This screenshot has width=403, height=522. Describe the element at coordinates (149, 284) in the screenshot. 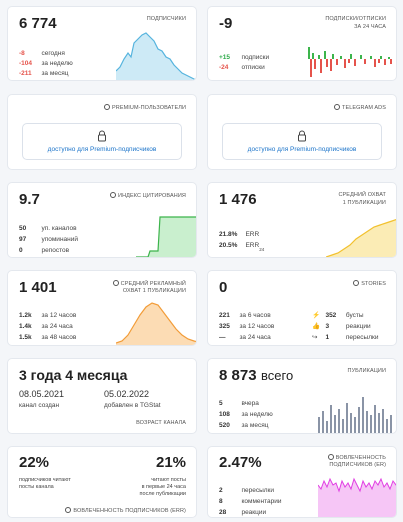

I see `ad-reach-title-1: СРЕДНИЙ РЕКЛАМНЫЙ` at that location.